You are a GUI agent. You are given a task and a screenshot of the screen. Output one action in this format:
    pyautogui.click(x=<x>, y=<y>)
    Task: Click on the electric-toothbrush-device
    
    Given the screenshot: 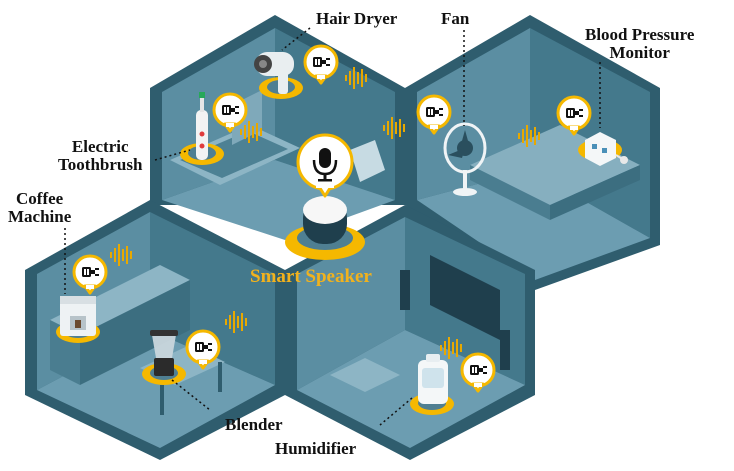 What is the action you would take?
    pyautogui.click(x=202, y=128)
    